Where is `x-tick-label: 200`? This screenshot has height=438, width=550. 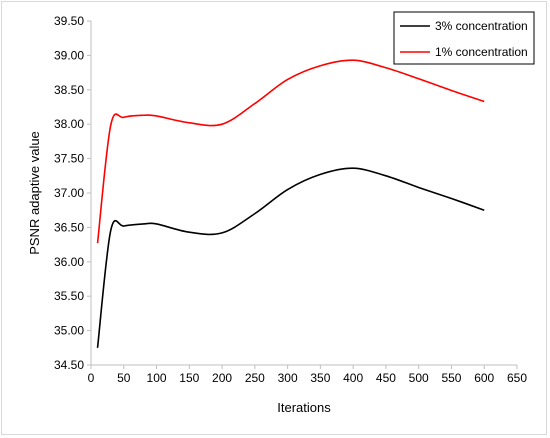 x-tick-label: 200 is located at coordinates (222, 378).